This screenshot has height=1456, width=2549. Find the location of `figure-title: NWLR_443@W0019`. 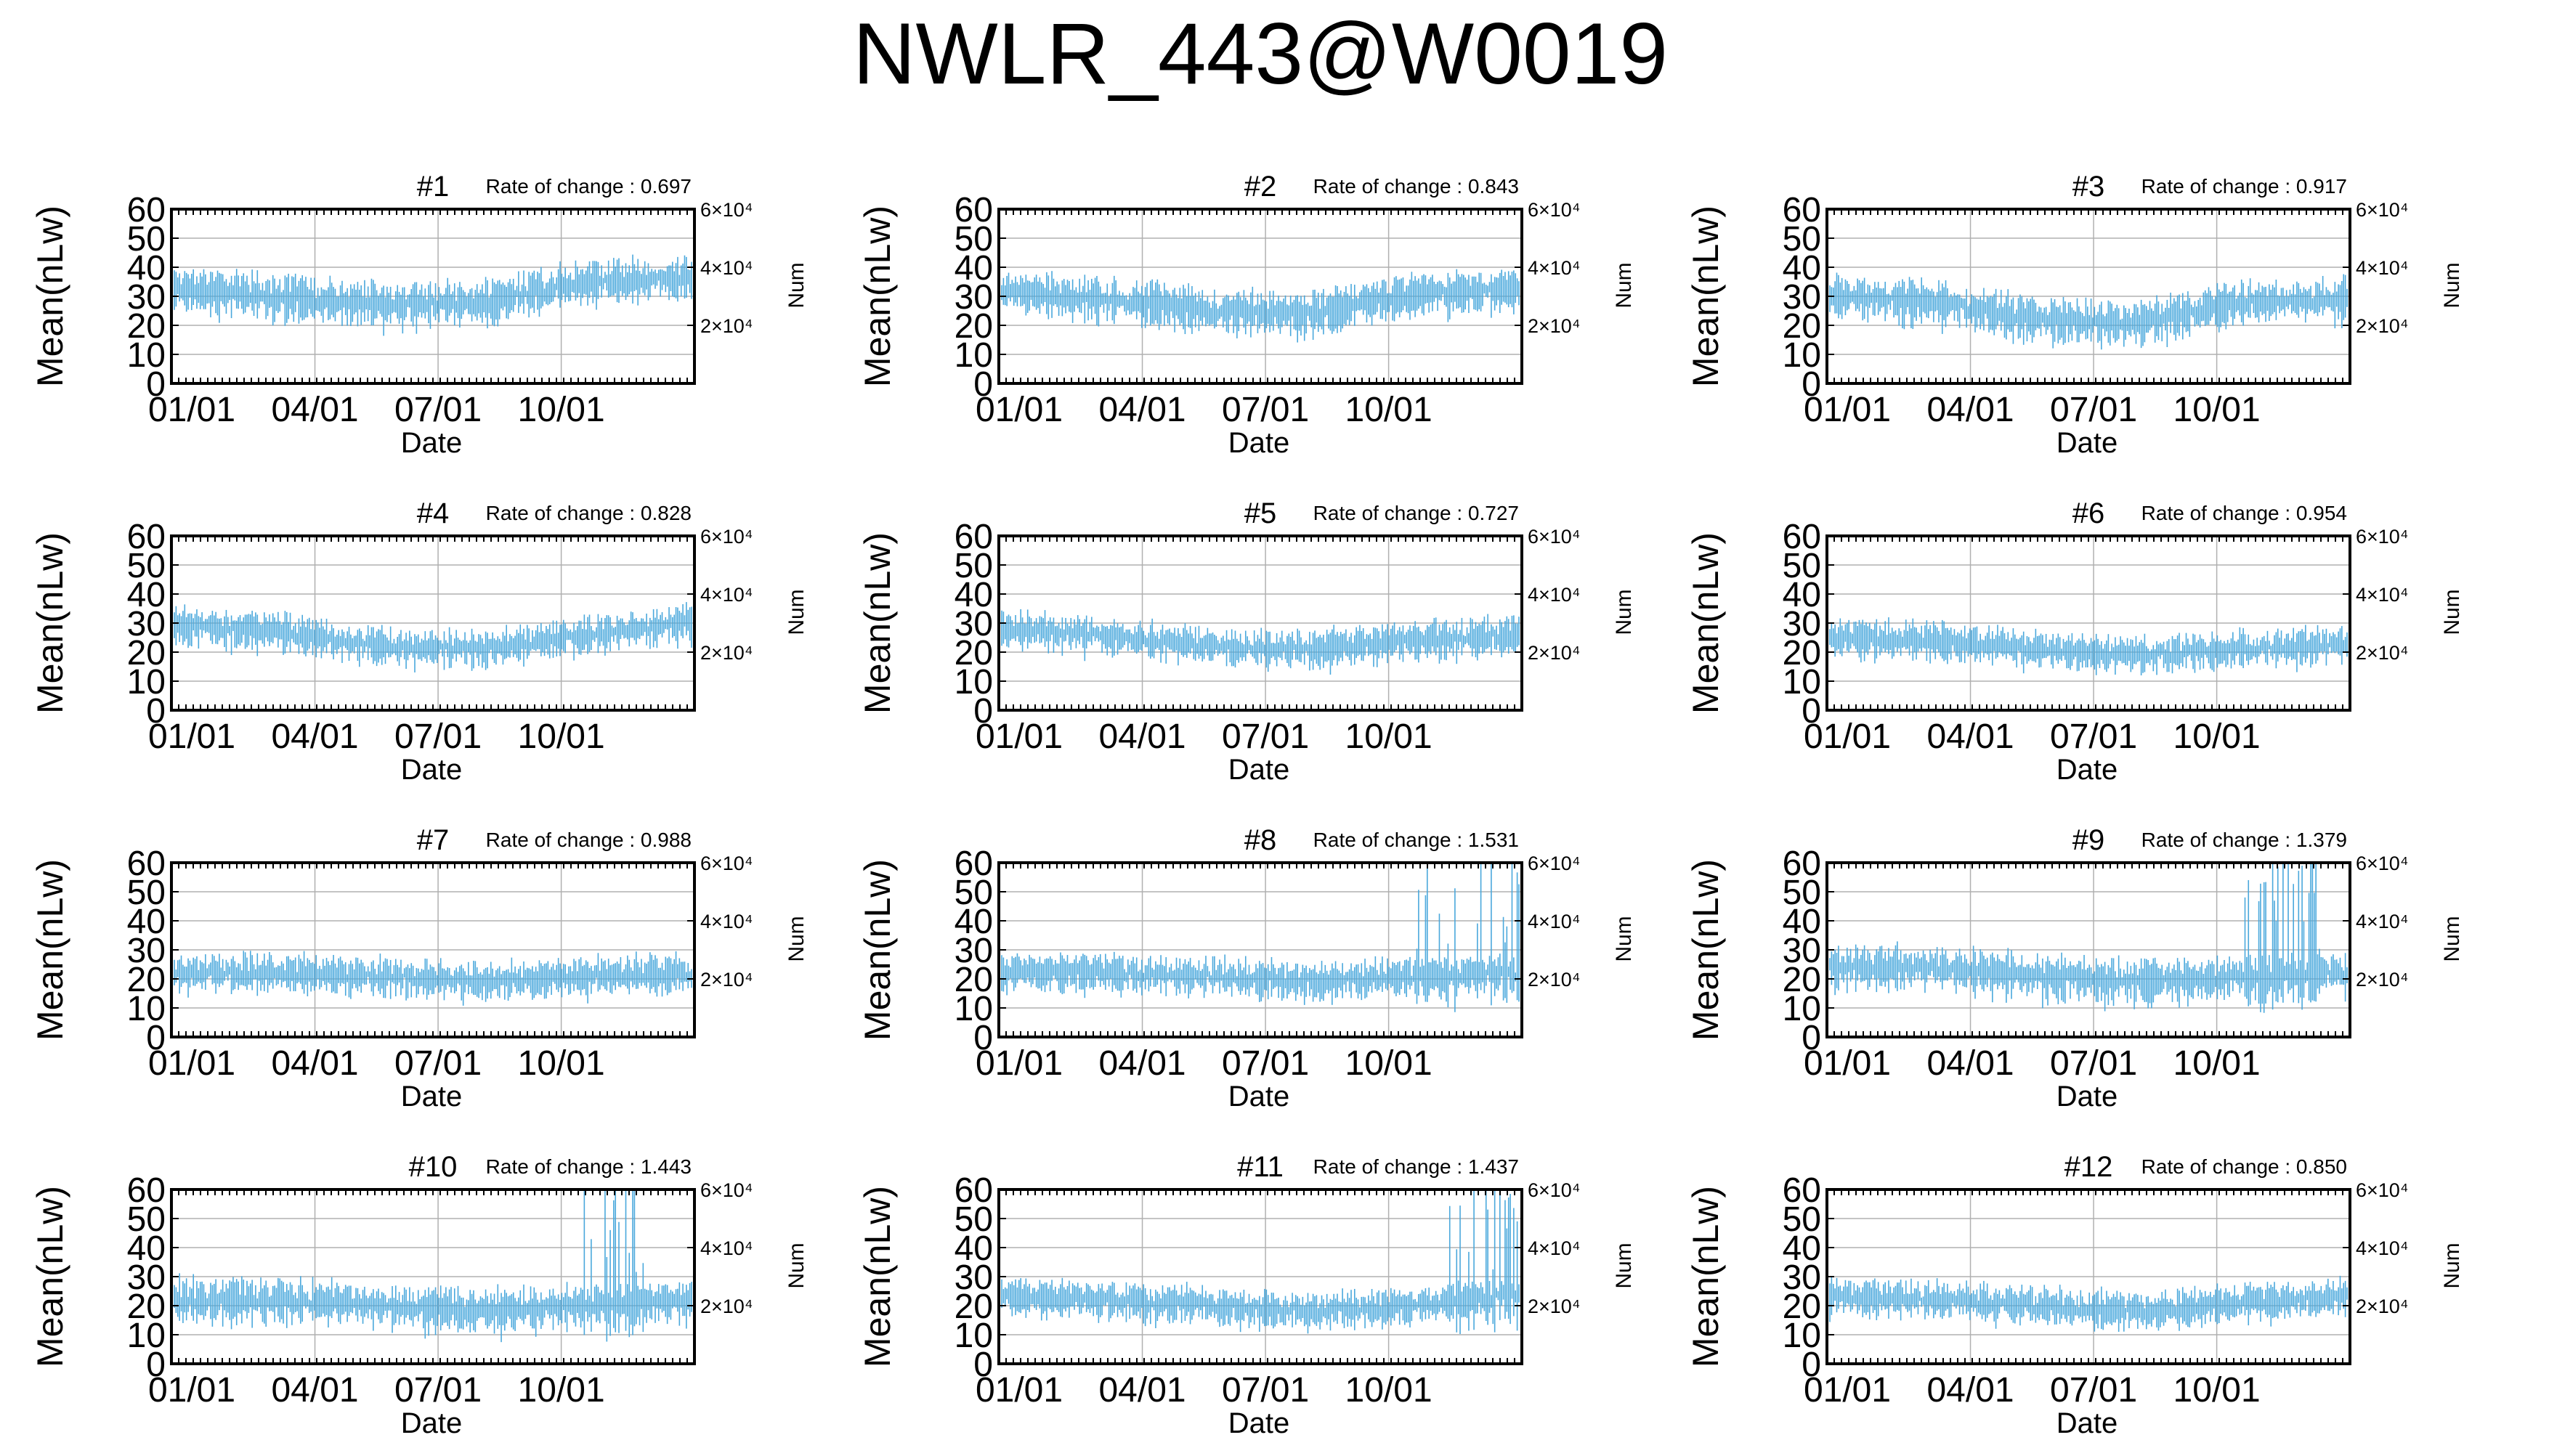

figure-title: NWLR_443@W0019 is located at coordinates (1261, 54).